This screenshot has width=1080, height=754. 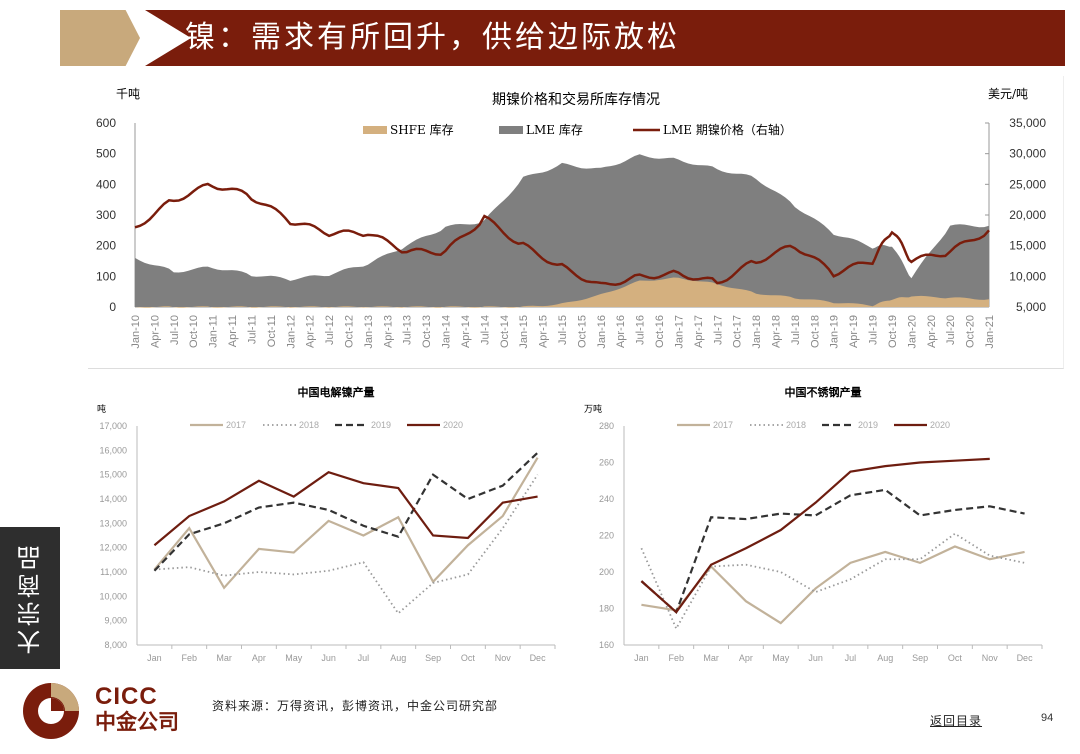 What do you see at coordinates (554, 129) in the screenshot?
I see `legend-lme: LME 库存` at bounding box center [554, 129].